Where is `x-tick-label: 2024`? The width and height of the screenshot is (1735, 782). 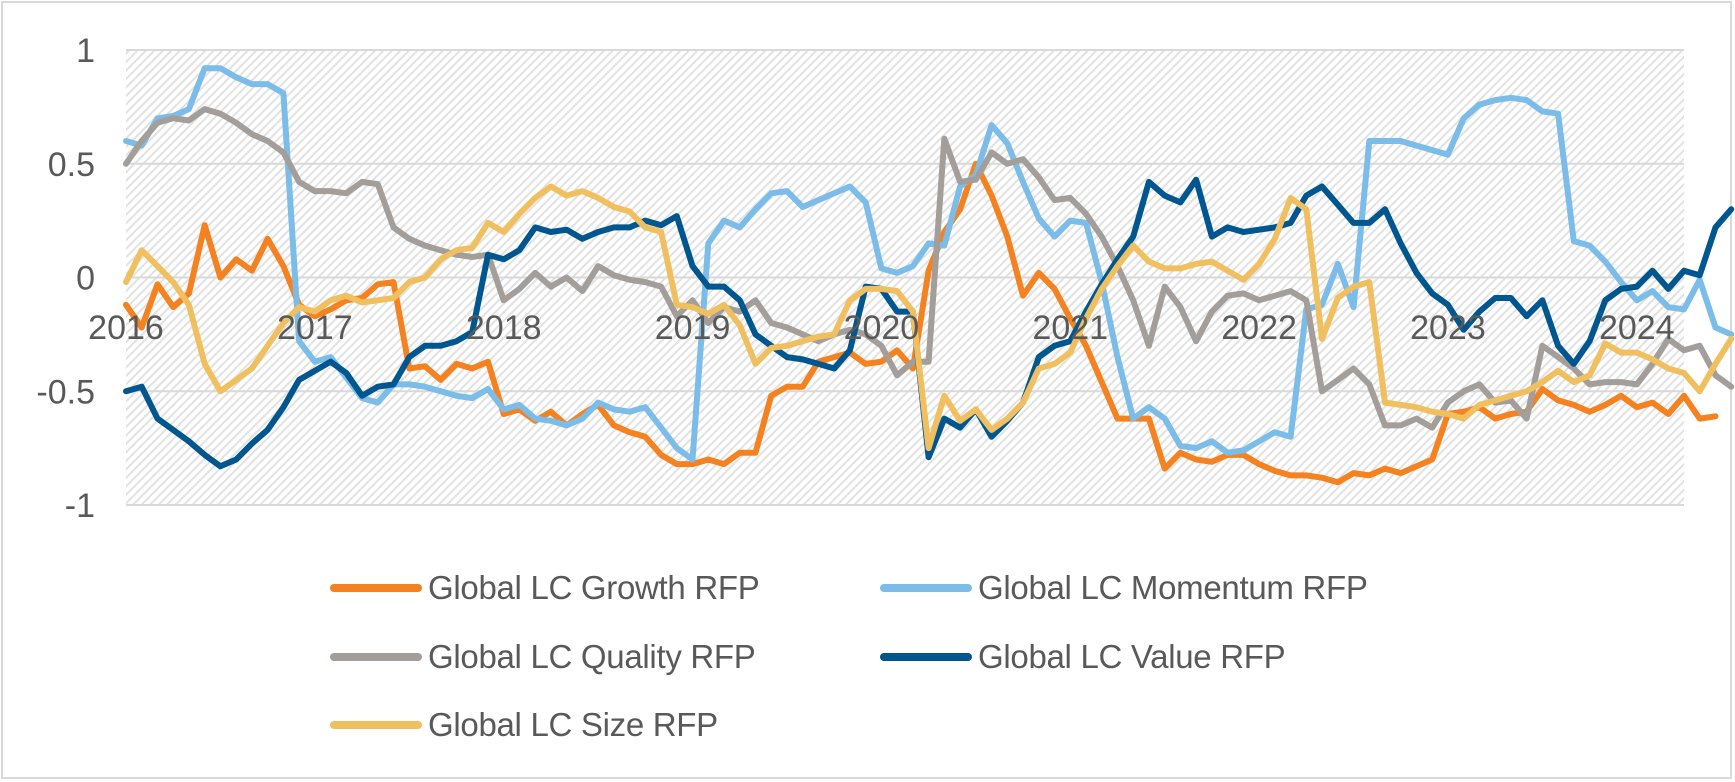 x-tick-label: 2024 is located at coordinates (1637, 328).